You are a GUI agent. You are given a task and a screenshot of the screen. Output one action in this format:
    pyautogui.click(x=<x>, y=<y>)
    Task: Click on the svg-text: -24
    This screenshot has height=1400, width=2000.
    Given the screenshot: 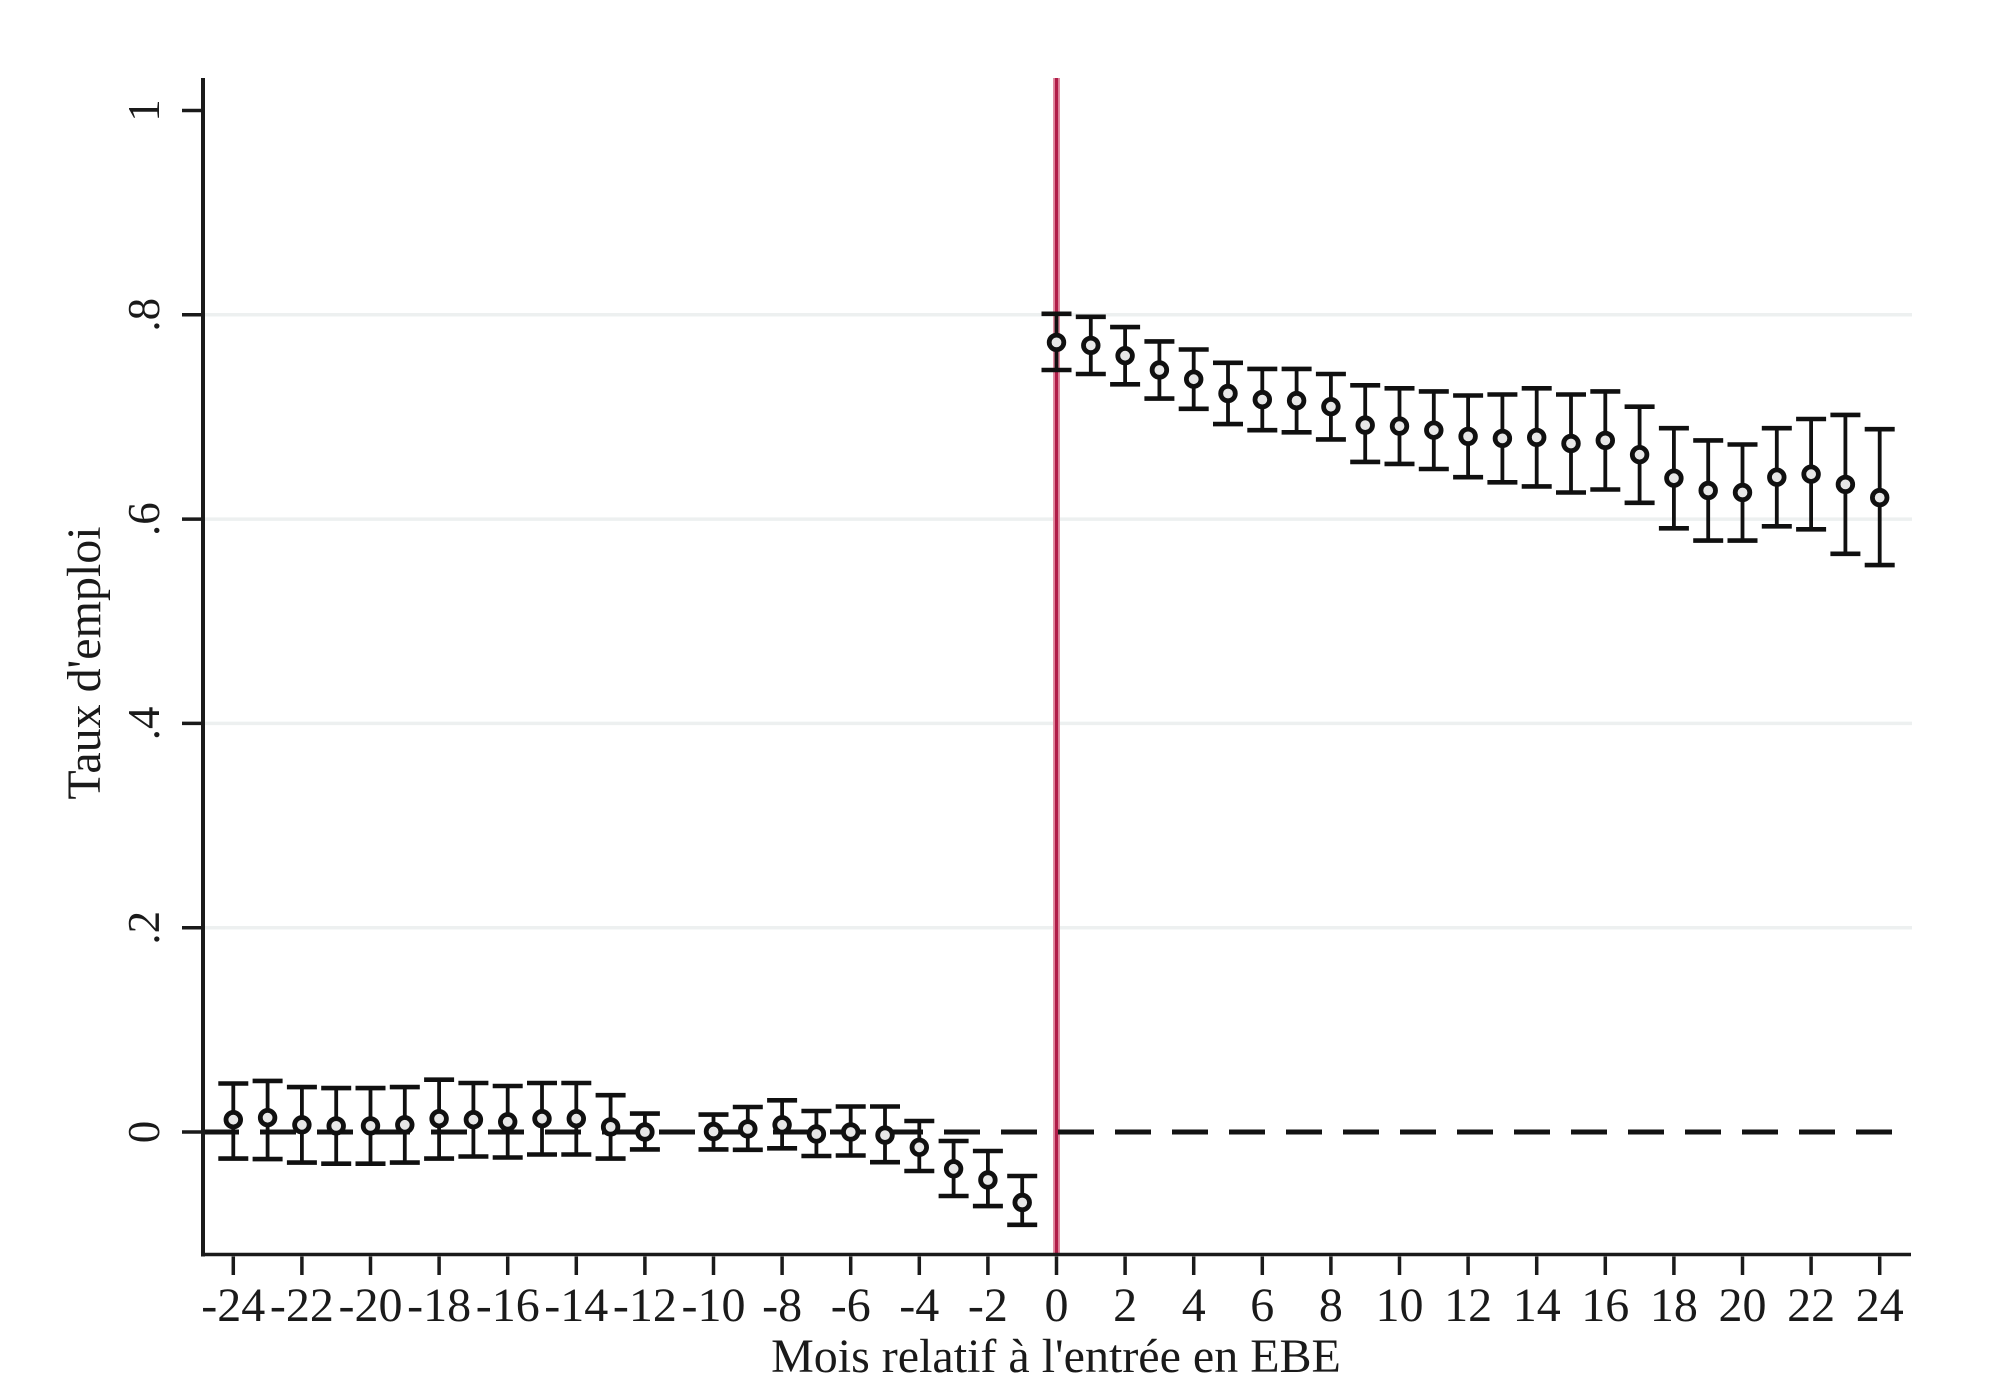 What is the action you would take?
    pyautogui.click(x=233, y=1305)
    